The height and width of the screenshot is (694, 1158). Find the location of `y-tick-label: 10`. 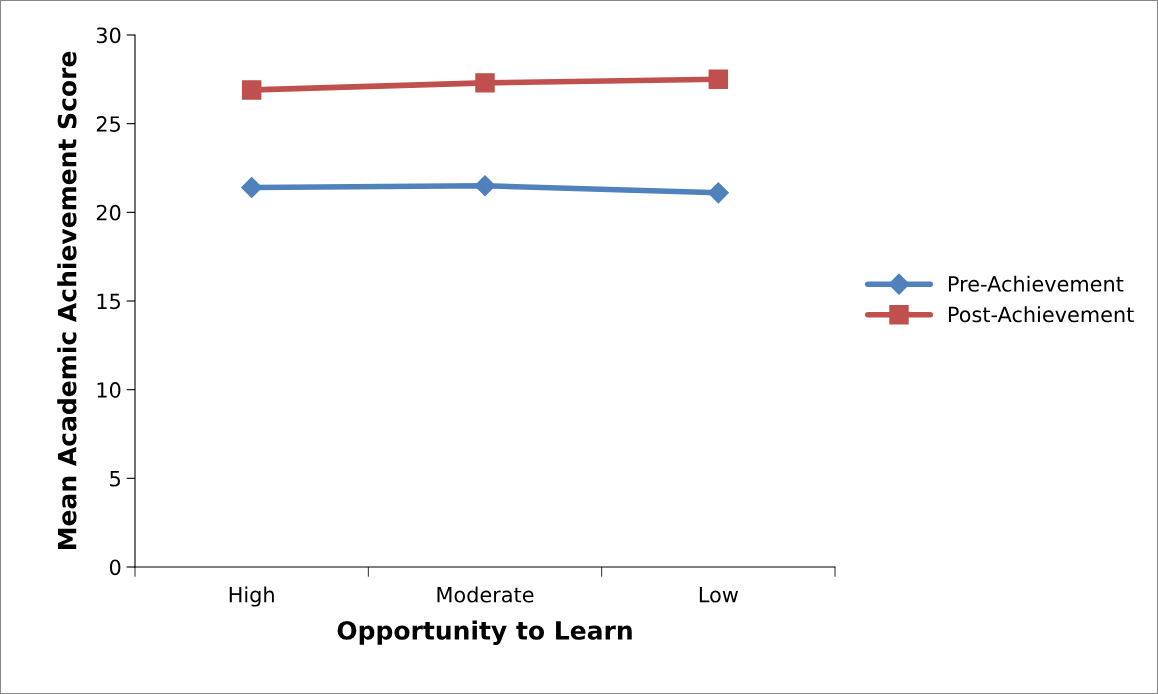

y-tick-label: 10 is located at coordinates (109, 390).